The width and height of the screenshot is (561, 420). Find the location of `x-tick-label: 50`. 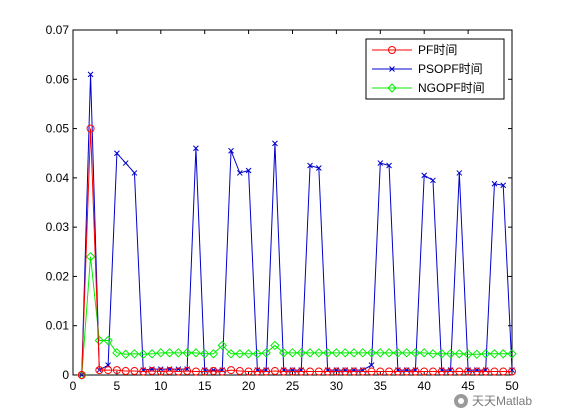

x-tick-label: 50 is located at coordinates (512, 386).